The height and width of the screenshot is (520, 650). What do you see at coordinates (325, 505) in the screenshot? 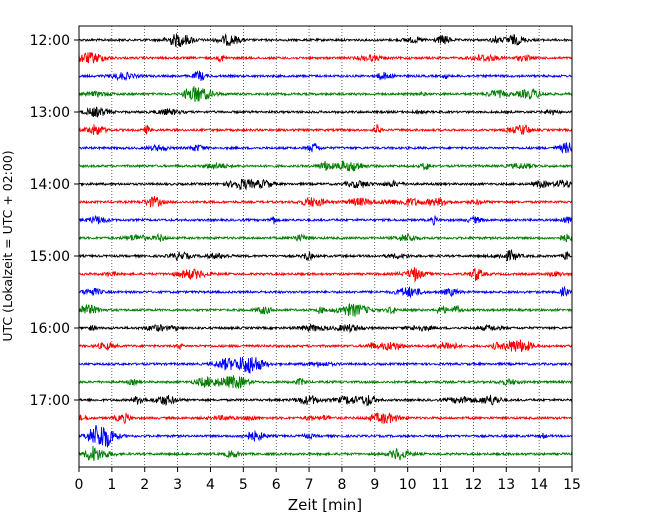
I see `x-axis-title: Zeit [min]` at bounding box center [325, 505].